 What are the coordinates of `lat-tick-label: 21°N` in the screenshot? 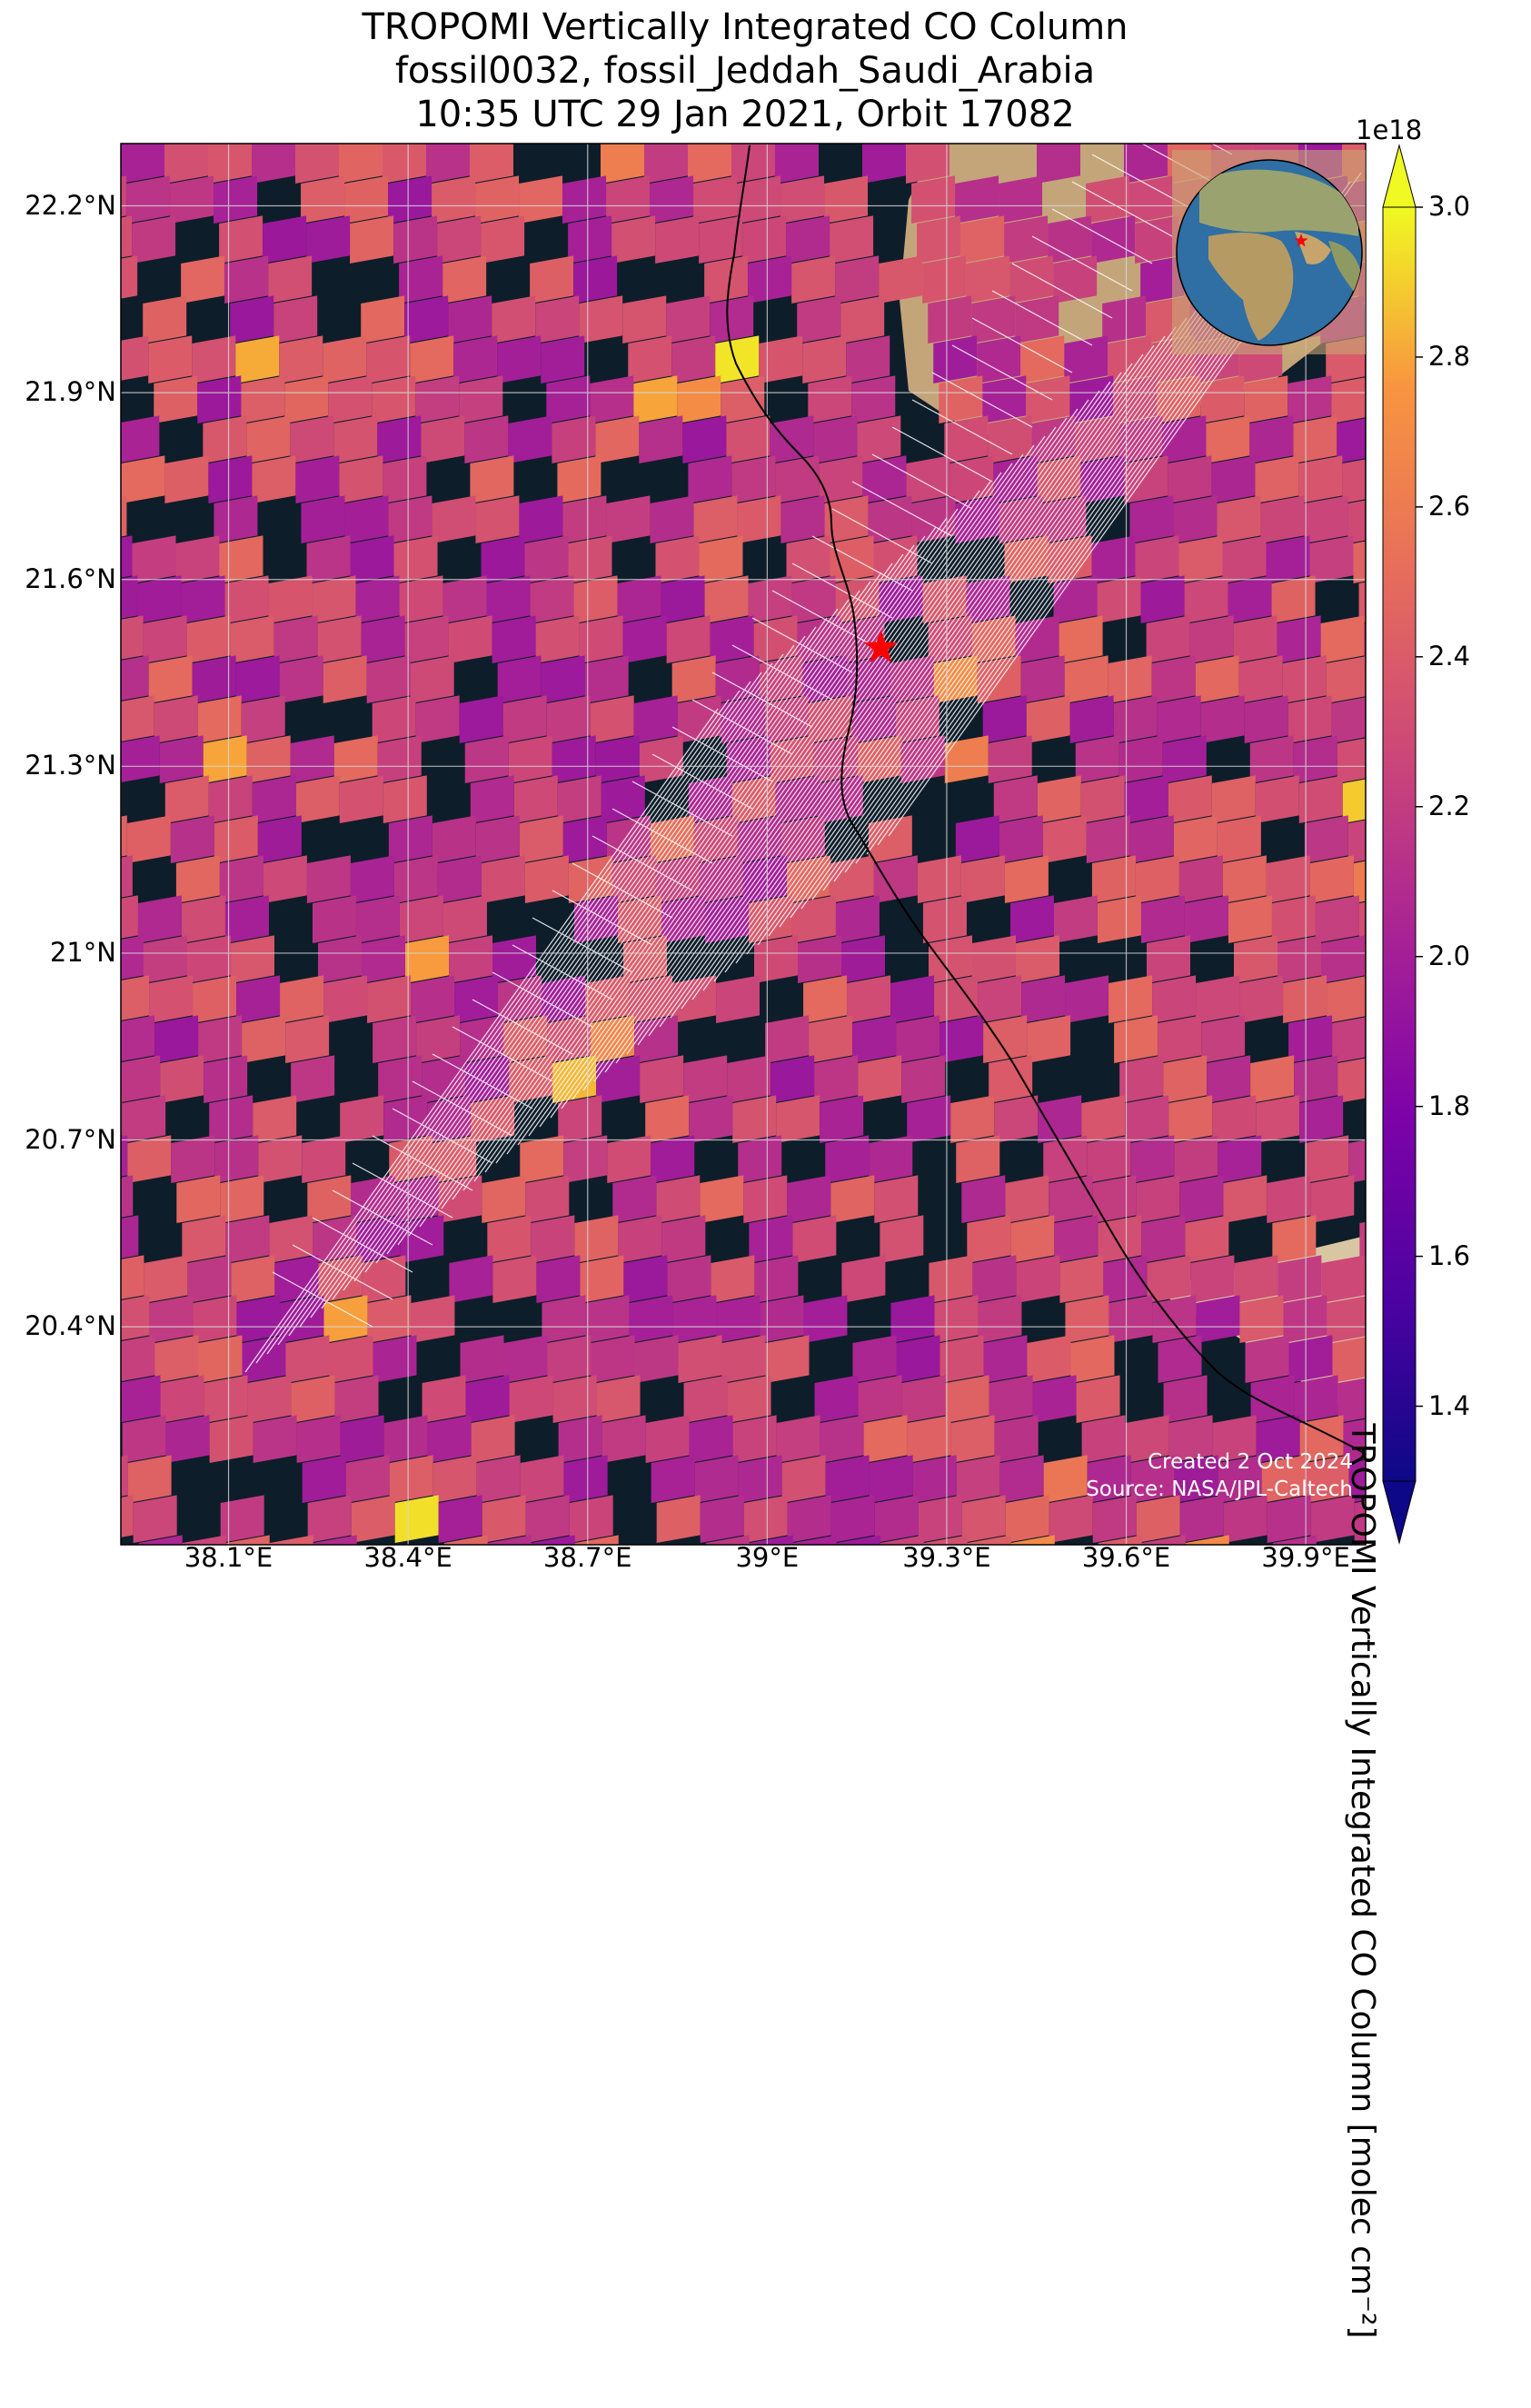 It's located at (61, 952).